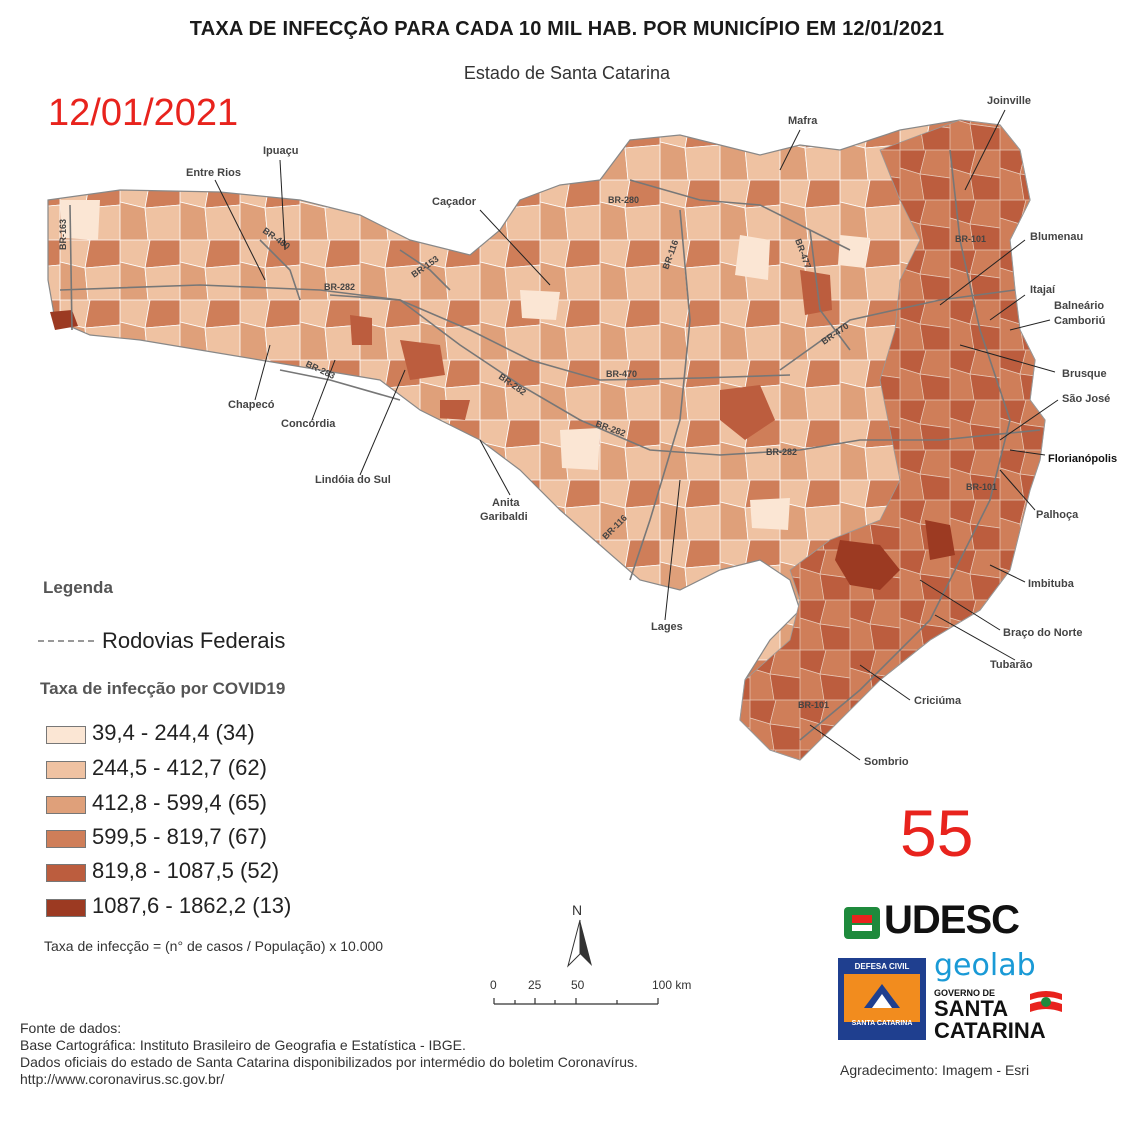 The height and width of the screenshot is (1134, 1134). Describe the element at coordinates (1082, 459) in the screenshot. I see `city-label: Florianópolis` at that location.